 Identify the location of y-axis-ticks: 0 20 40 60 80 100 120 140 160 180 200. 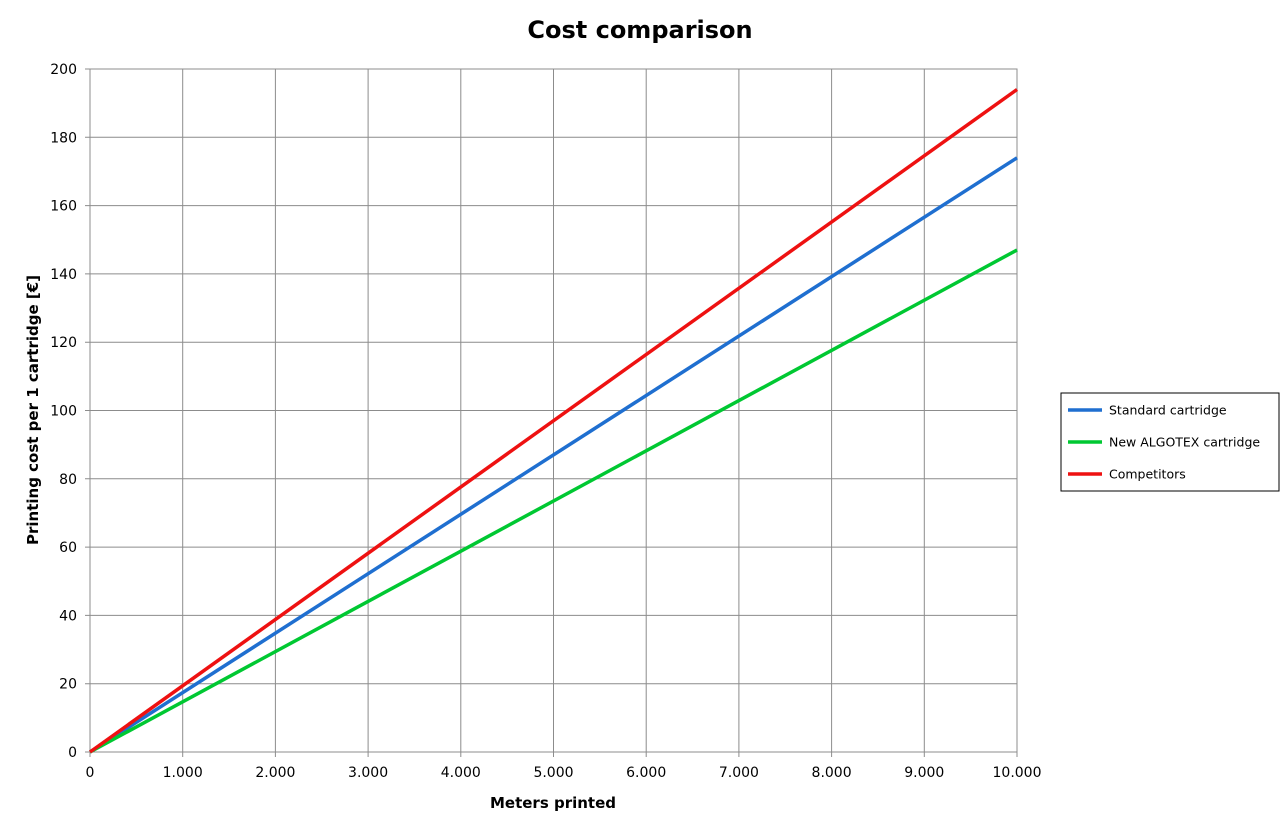
(63, 411).